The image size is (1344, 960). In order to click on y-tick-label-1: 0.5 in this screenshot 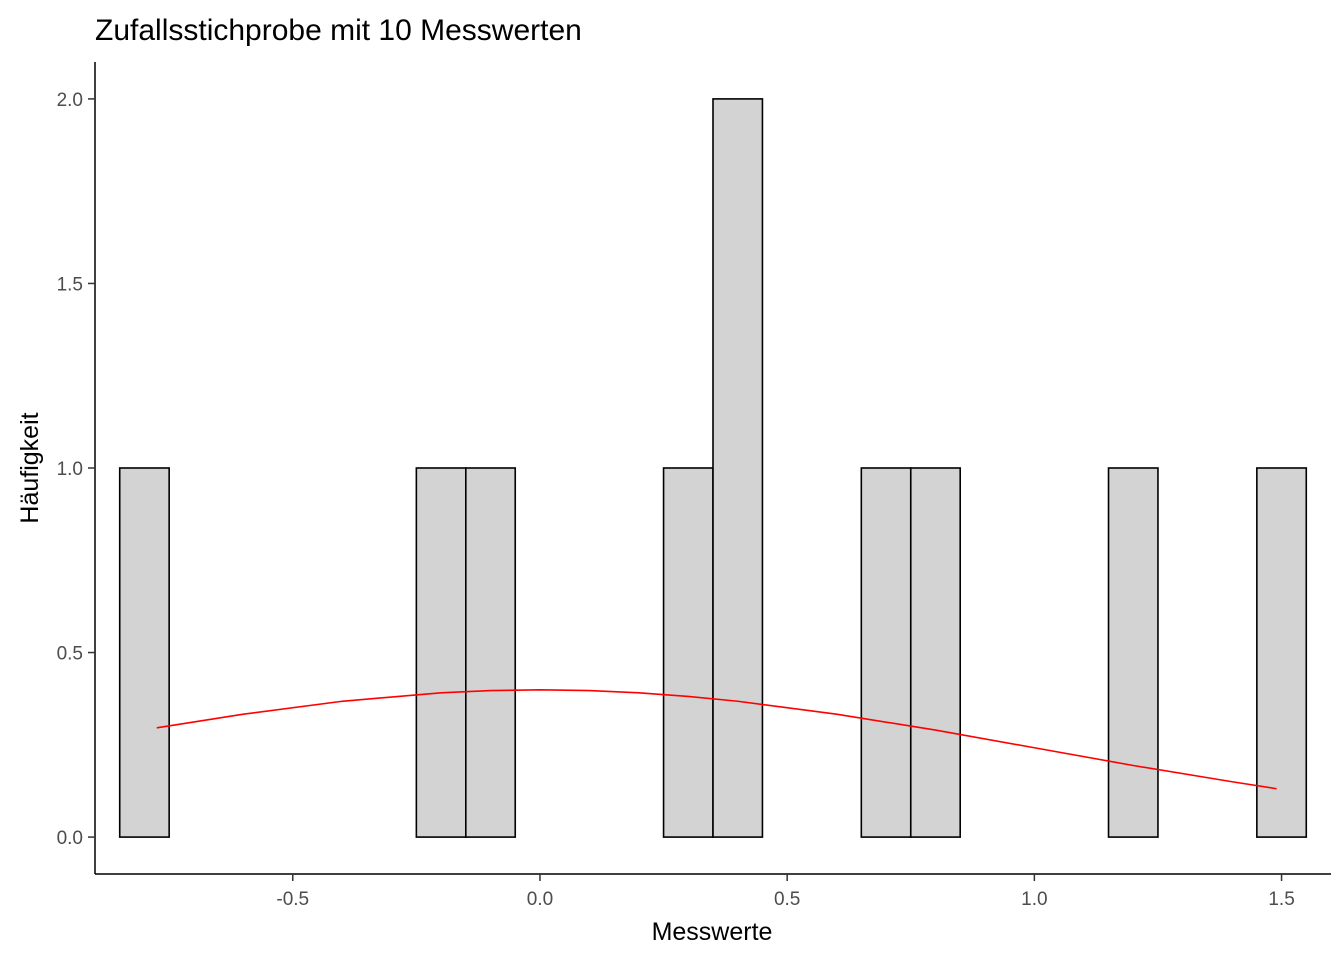, I will do `click(70, 654)`.